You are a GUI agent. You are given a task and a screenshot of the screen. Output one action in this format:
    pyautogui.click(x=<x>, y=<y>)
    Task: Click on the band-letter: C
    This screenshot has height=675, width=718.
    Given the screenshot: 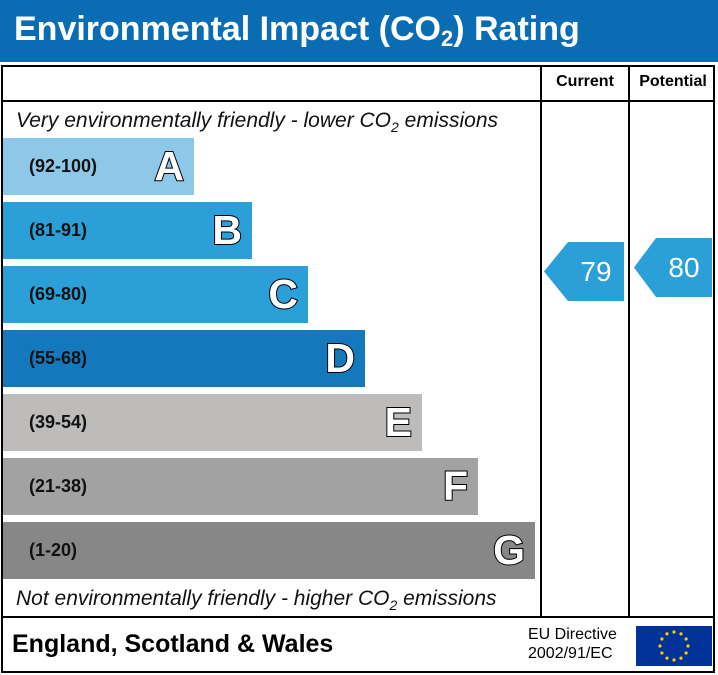 What is the action you would take?
    pyautogui.click(x=283, y=294)
    